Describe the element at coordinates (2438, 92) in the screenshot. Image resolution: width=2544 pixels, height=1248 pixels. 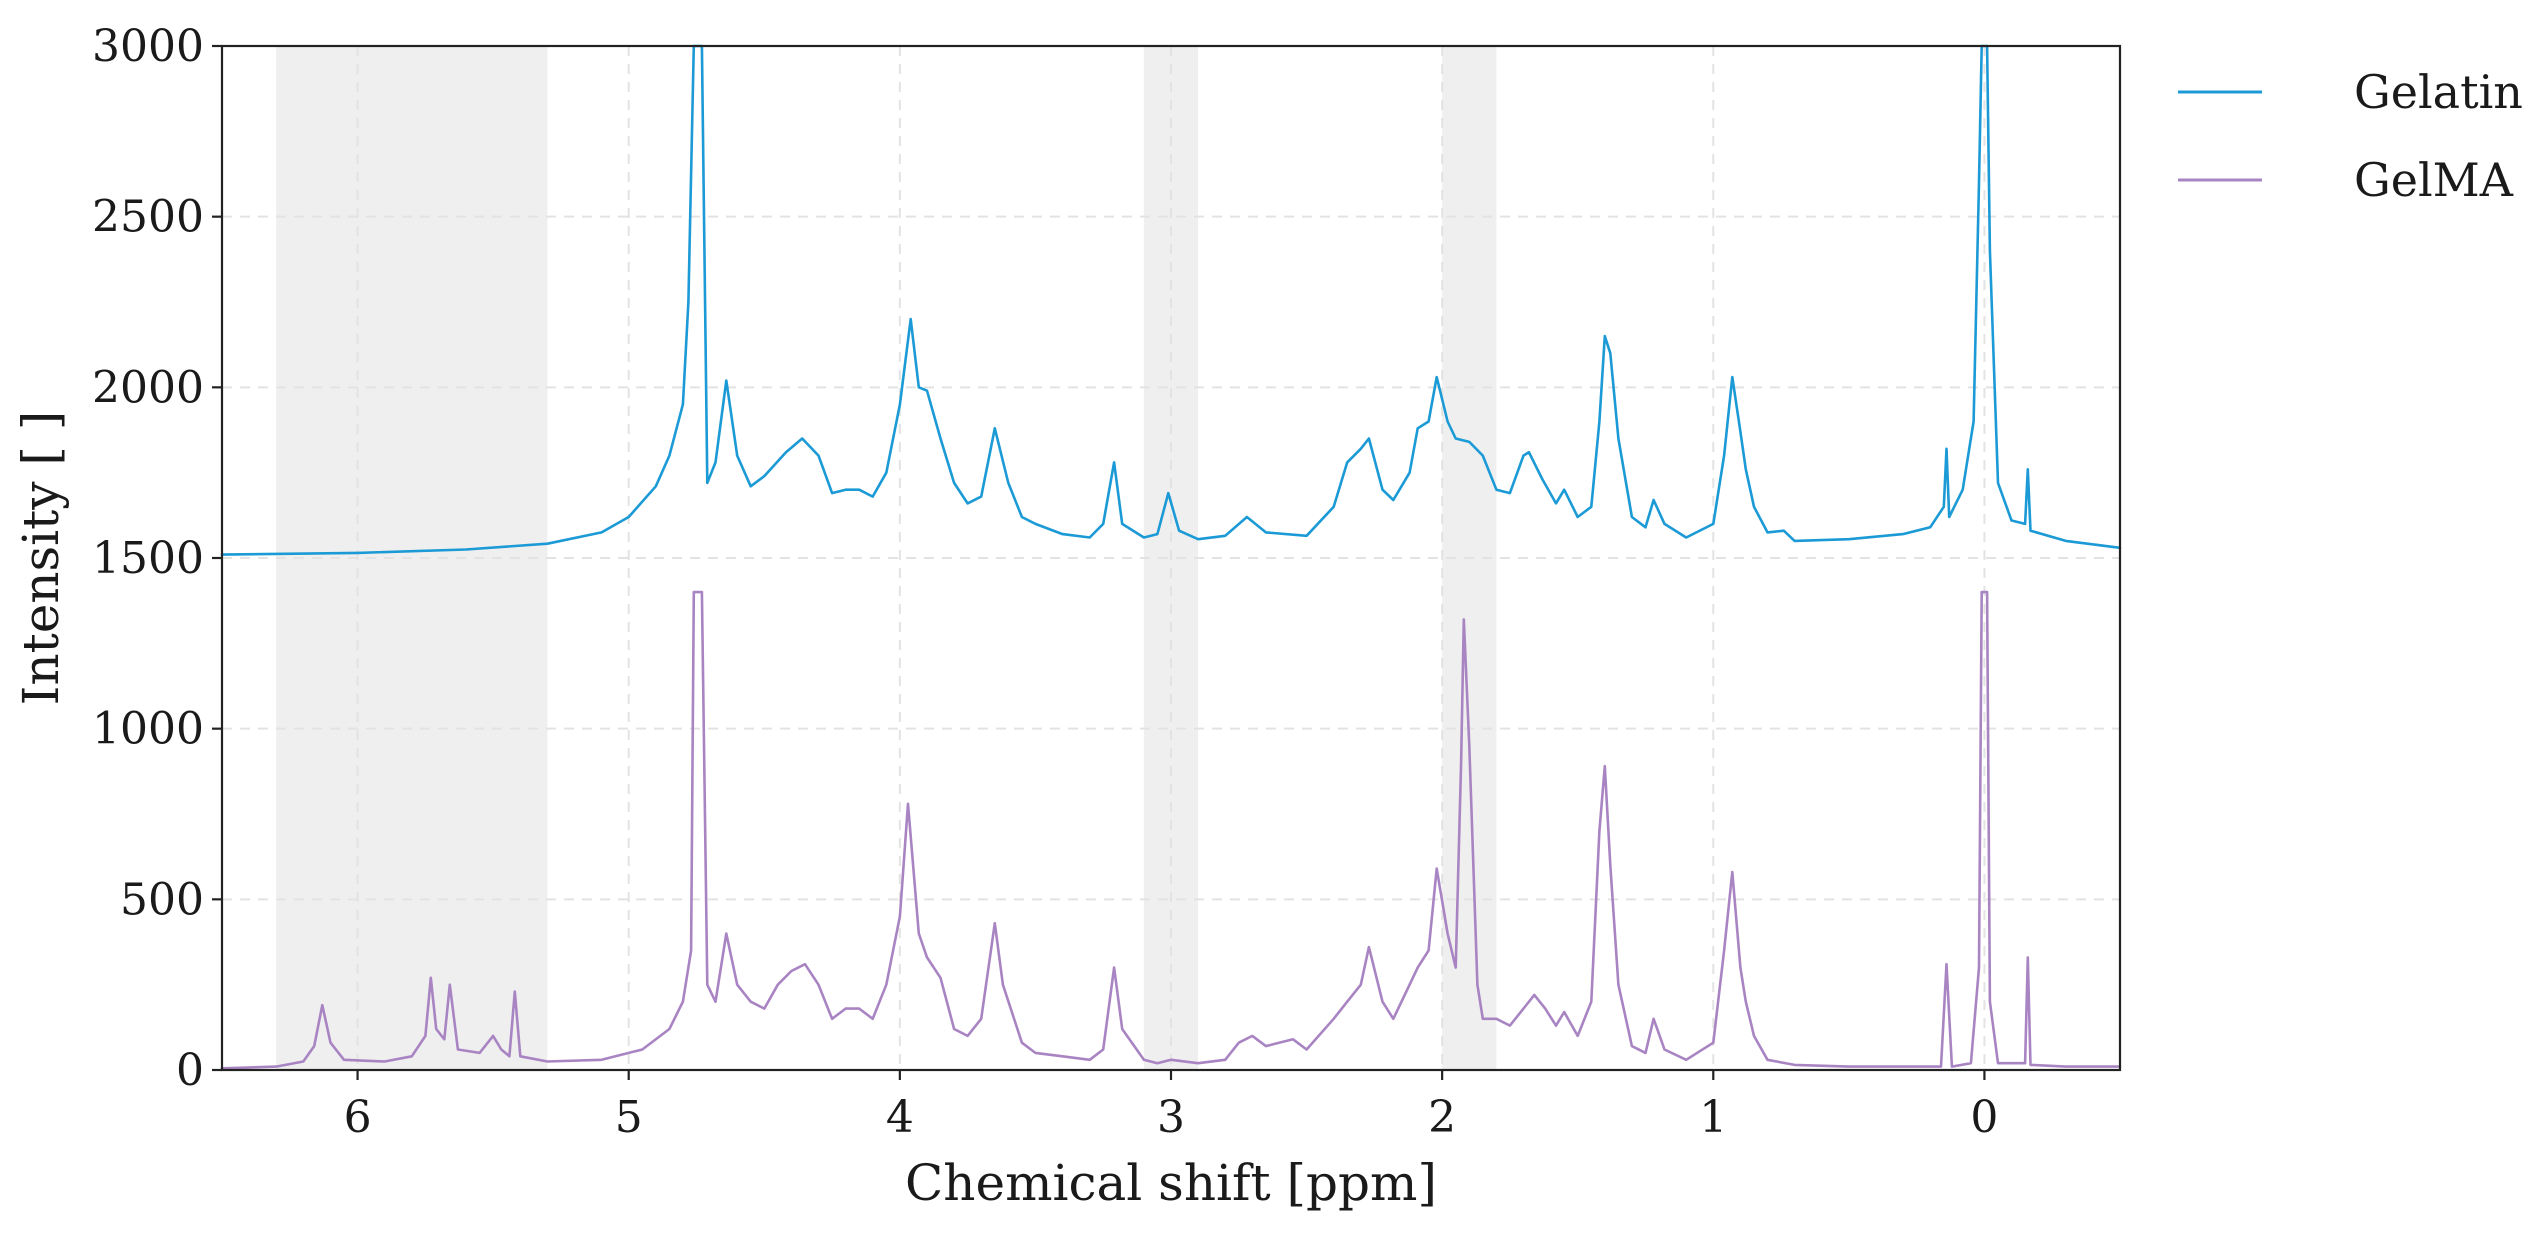
I see `legend-label-gelatin: Gelatin` at that location.